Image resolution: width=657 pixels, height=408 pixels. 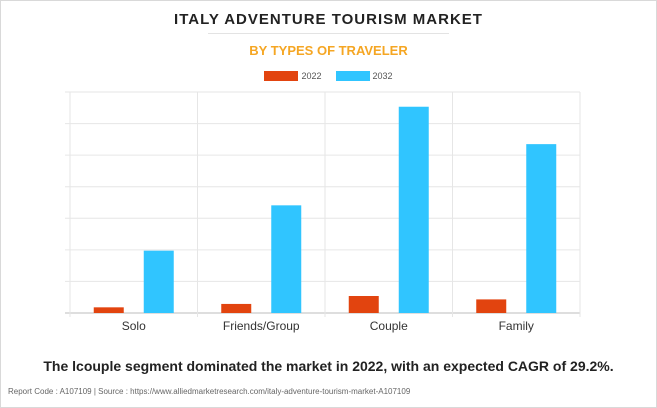 I want to click on bar-2022-couple, so click(x=363, y=304).